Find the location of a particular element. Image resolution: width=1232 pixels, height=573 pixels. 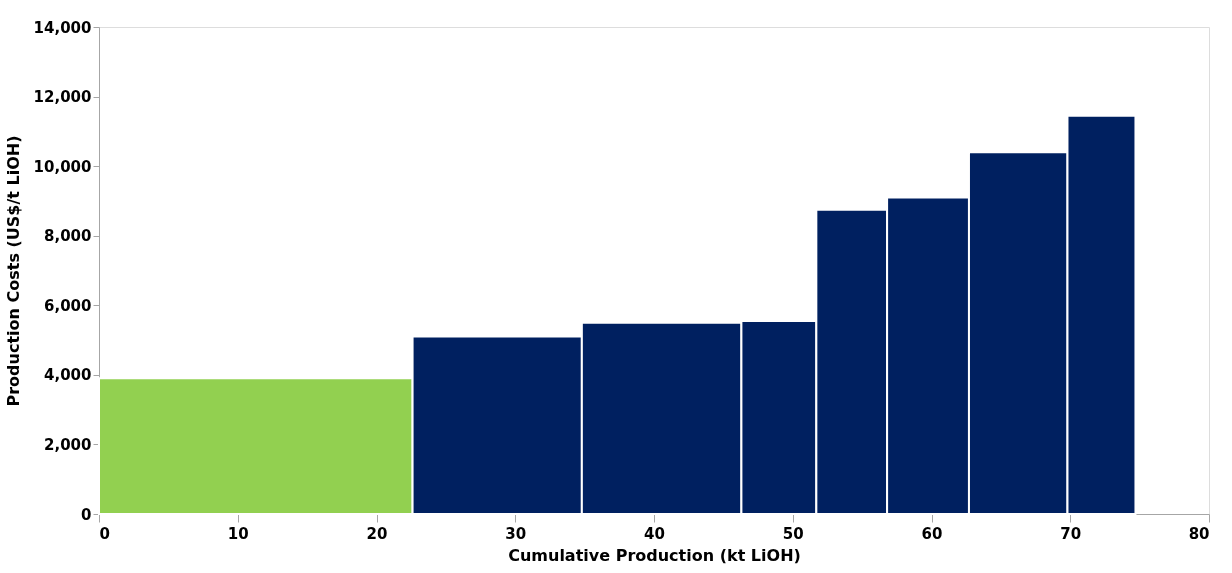

y-tick-label: 4,000 is located at coordinates (68, 375).